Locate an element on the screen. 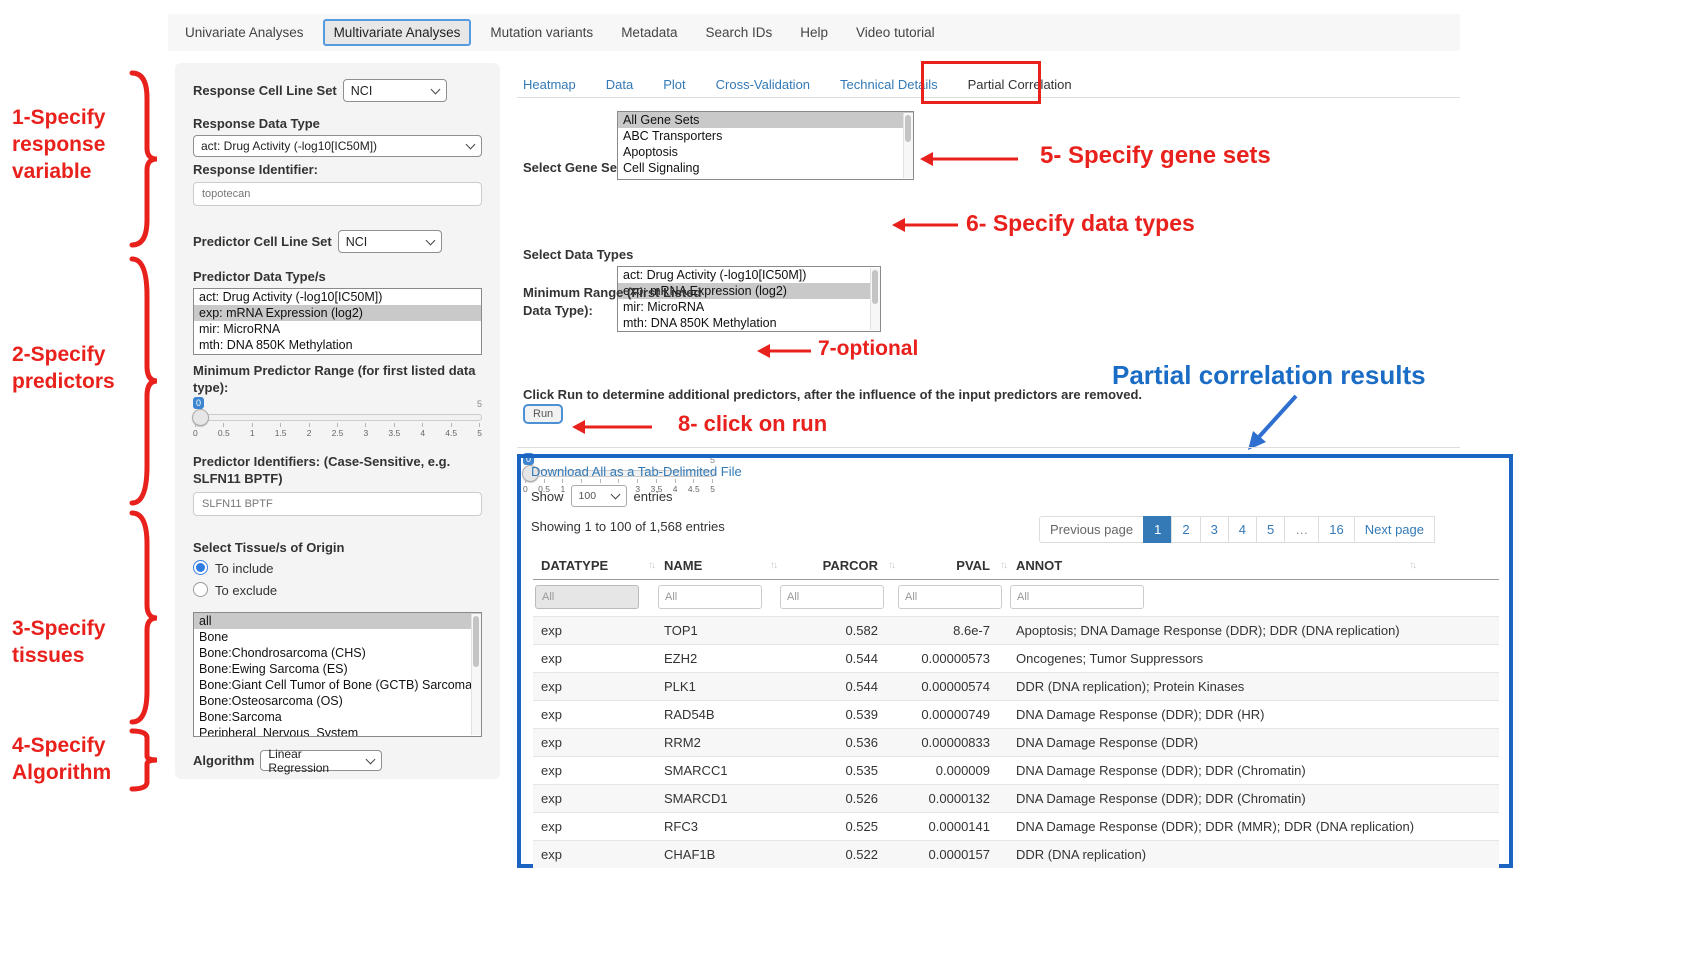 This screenshot has height=956, width=1700. column-header-parcor: PARCOR ↑↓ is located at coordinates (837, 566).